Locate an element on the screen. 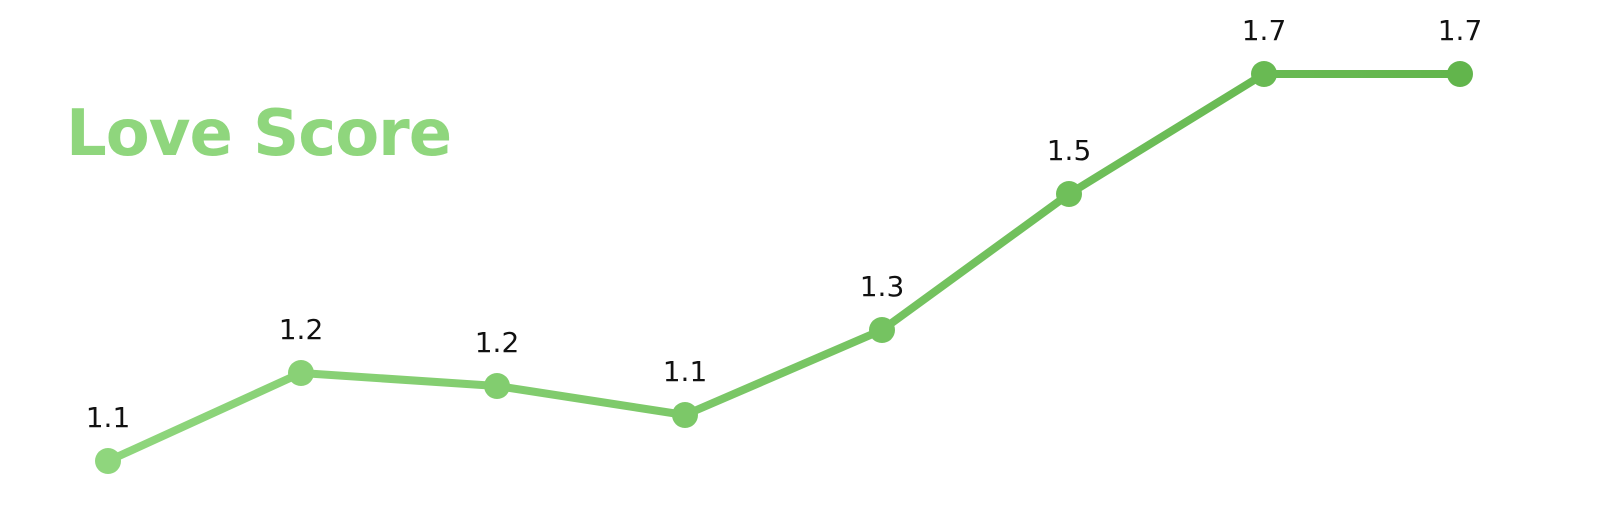 The image size is (1601, 523). data-label: 1.5 is located at coordinates (1069, 150).